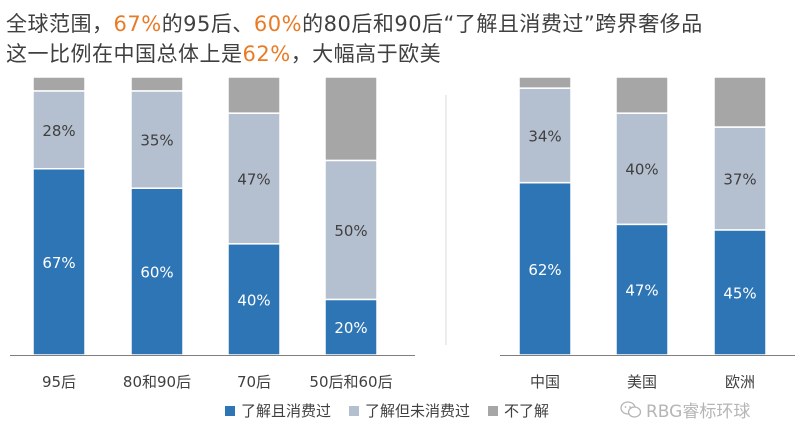 This screenshot has height=435, width=800. I want to click on data-label-aware: 34%, so click(544, 136).